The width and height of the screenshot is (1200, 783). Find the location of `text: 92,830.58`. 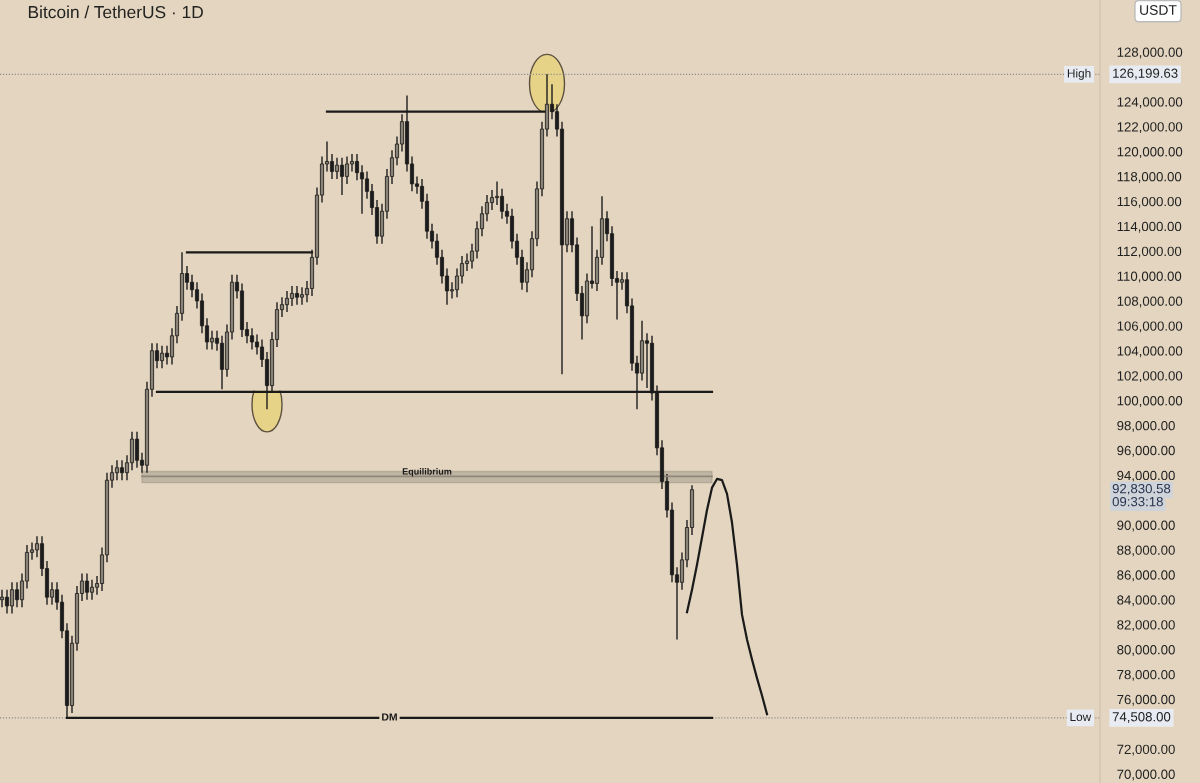

text: 92,830.58 is located at coordinates (1141, 489).